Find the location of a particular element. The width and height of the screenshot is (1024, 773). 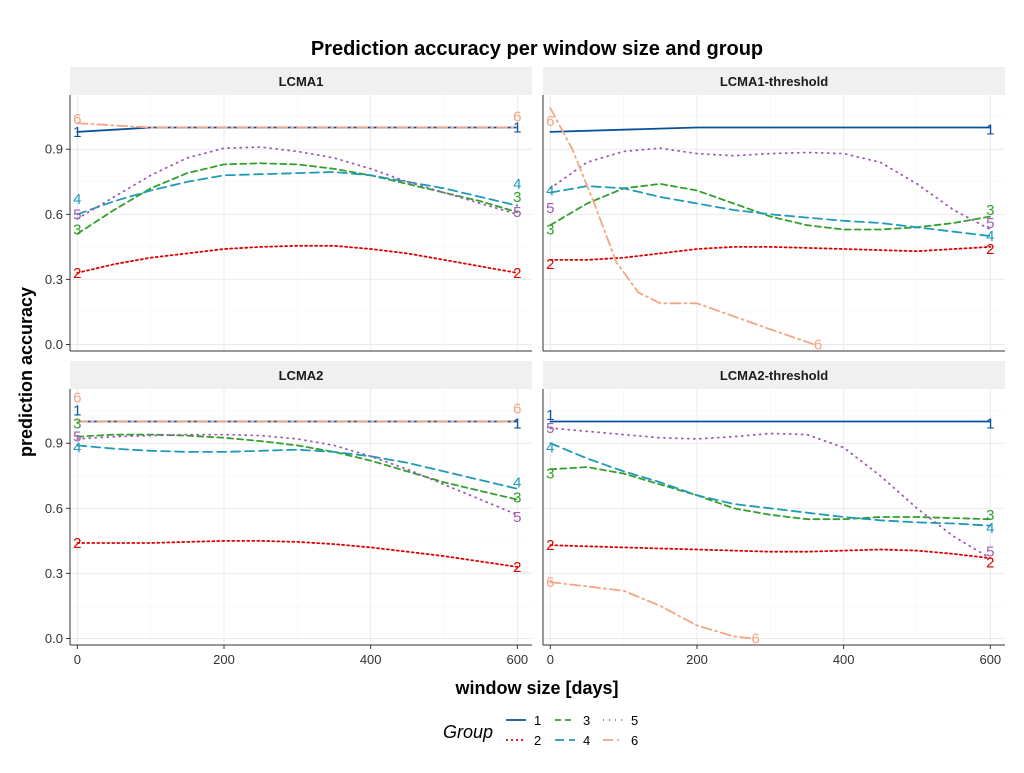

legend-item-group-2: 2 is located at coordinates (523, 740).